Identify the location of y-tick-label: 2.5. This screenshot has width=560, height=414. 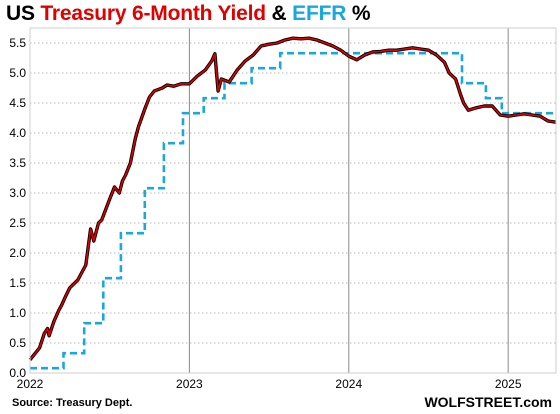
(17, 223).